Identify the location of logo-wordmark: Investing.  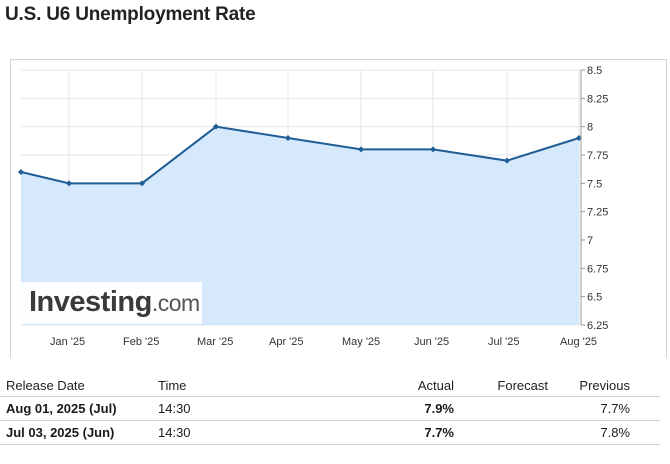
(90, 302).